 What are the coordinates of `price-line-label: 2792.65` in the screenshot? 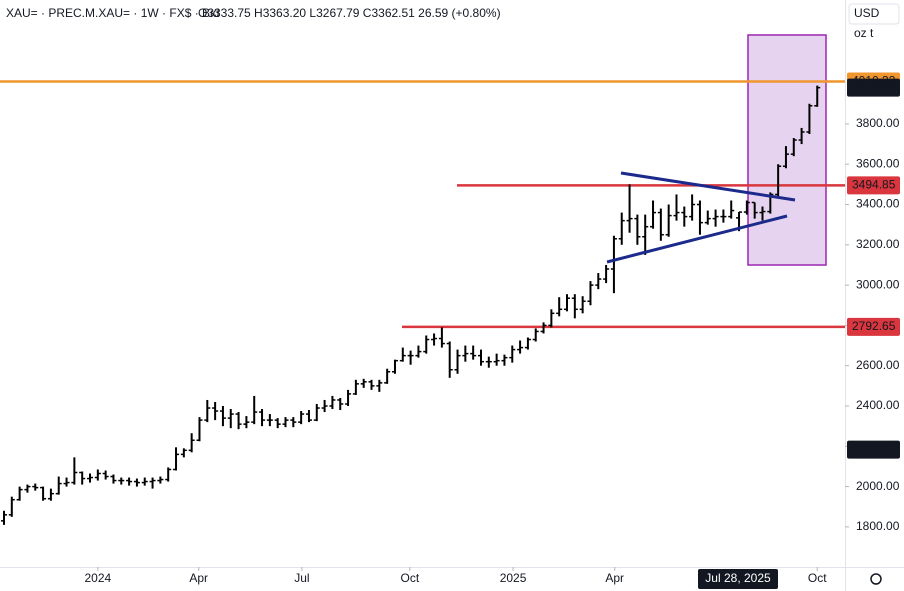 It's located at (874, 326).